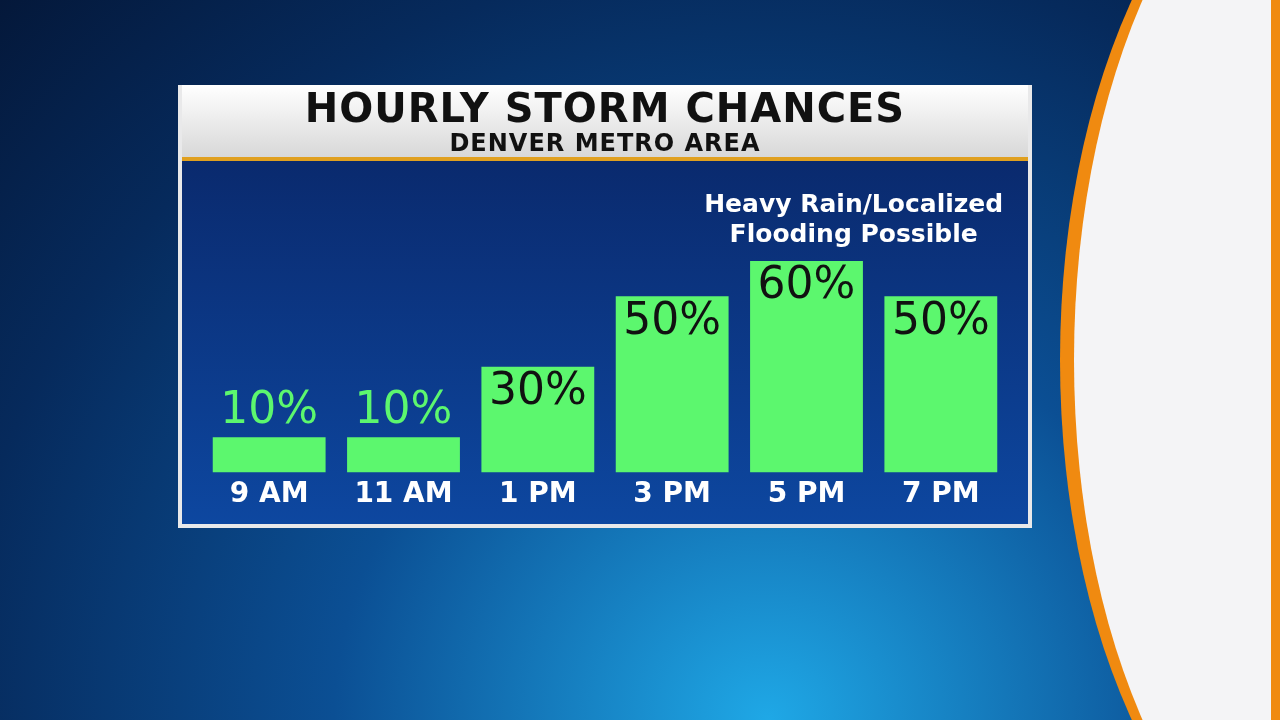 This screenshot has height=720, width=1280. What do you see at coordinates (605, 108) in the screenshot?
I see `chart-title: HOURLY STORM CHANCES` at bounding box center [605, 108].